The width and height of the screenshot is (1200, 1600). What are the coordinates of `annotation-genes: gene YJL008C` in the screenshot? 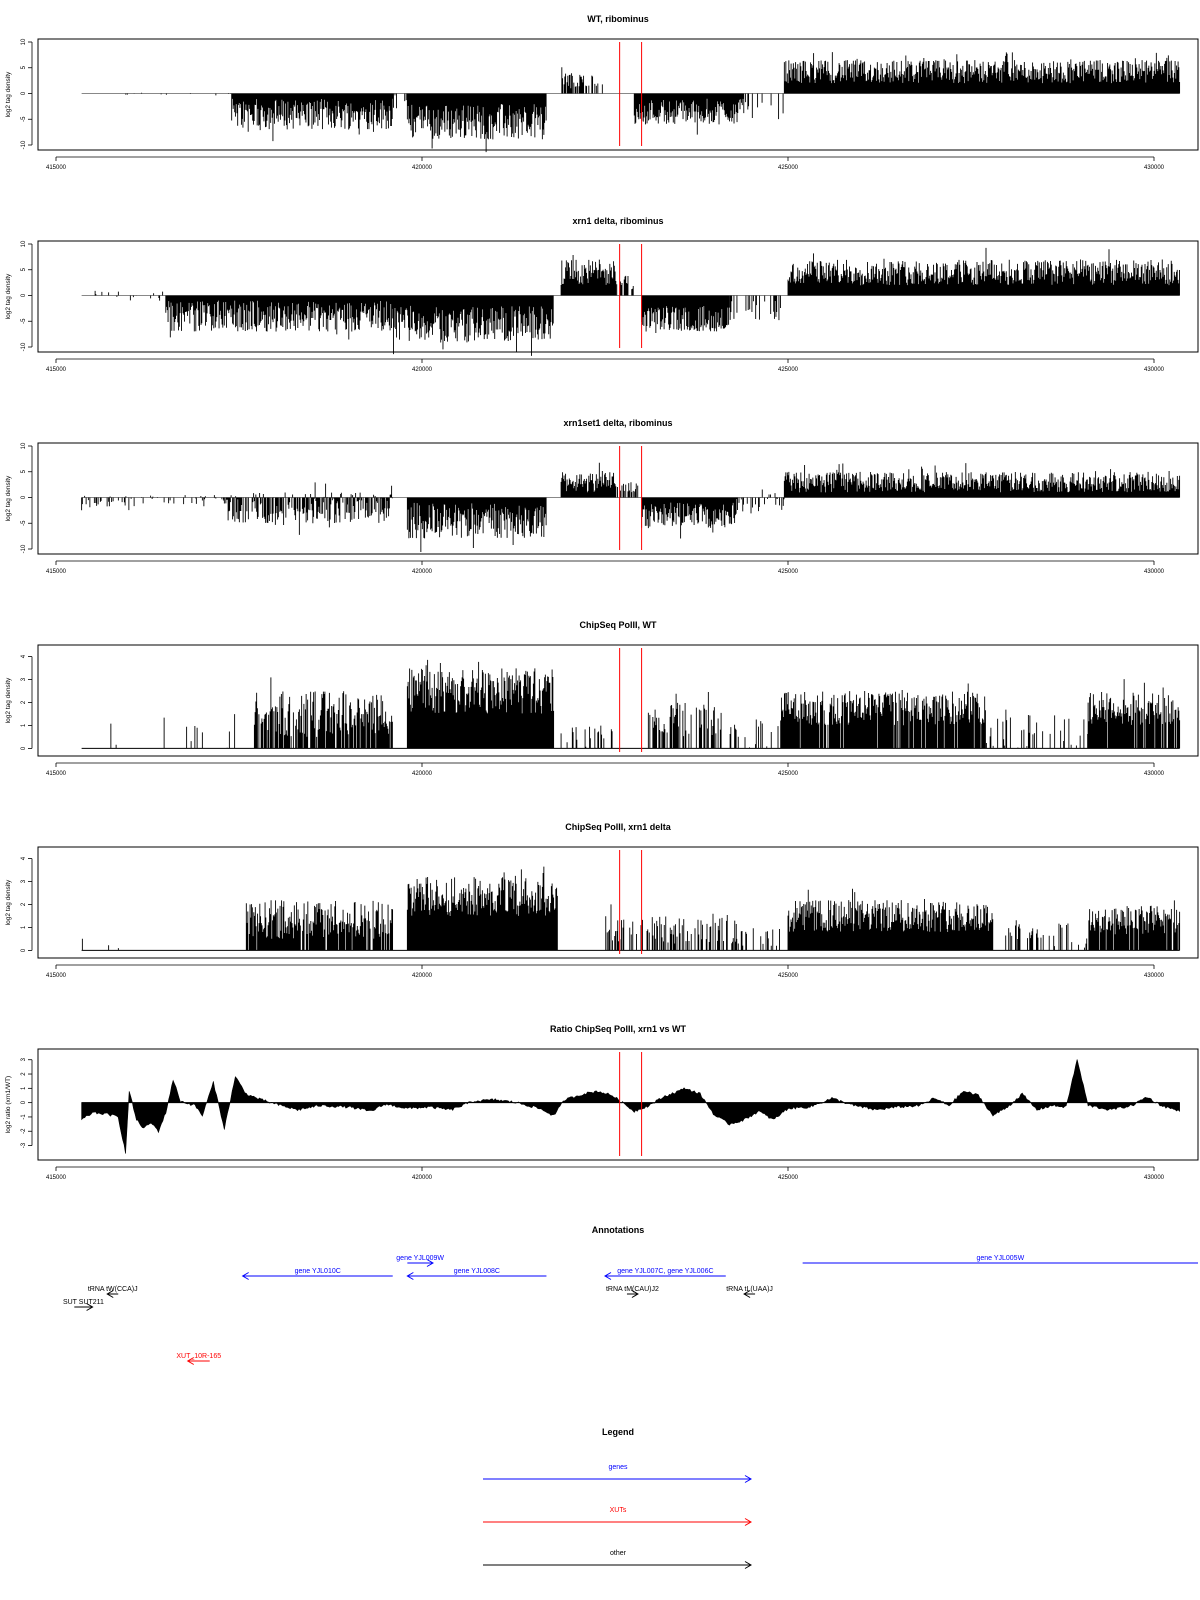 It's located at (476, 1274).